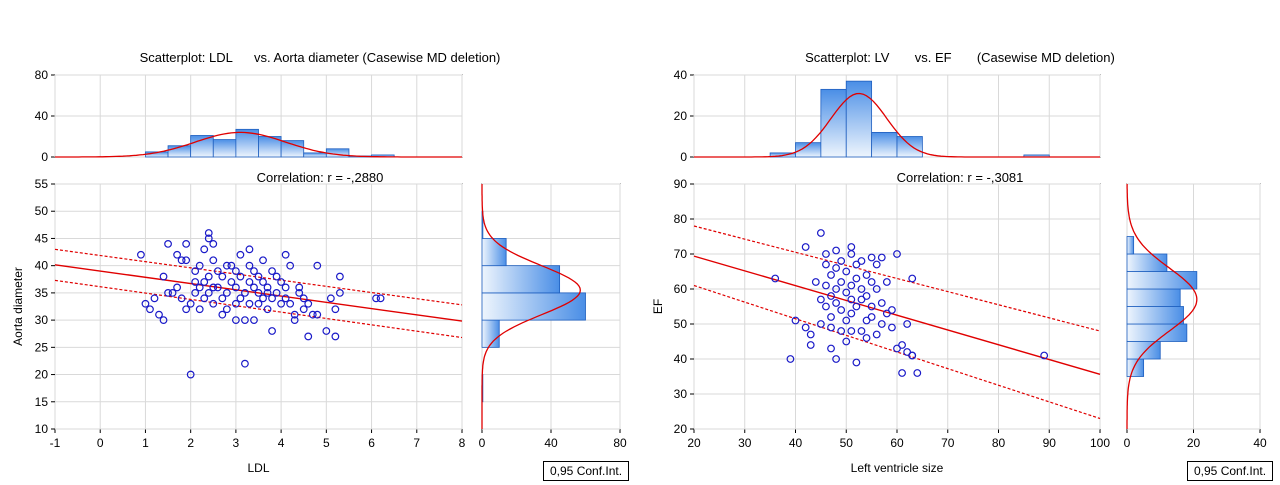  I want to click on x-tick-label: 80, so click(999, 443).